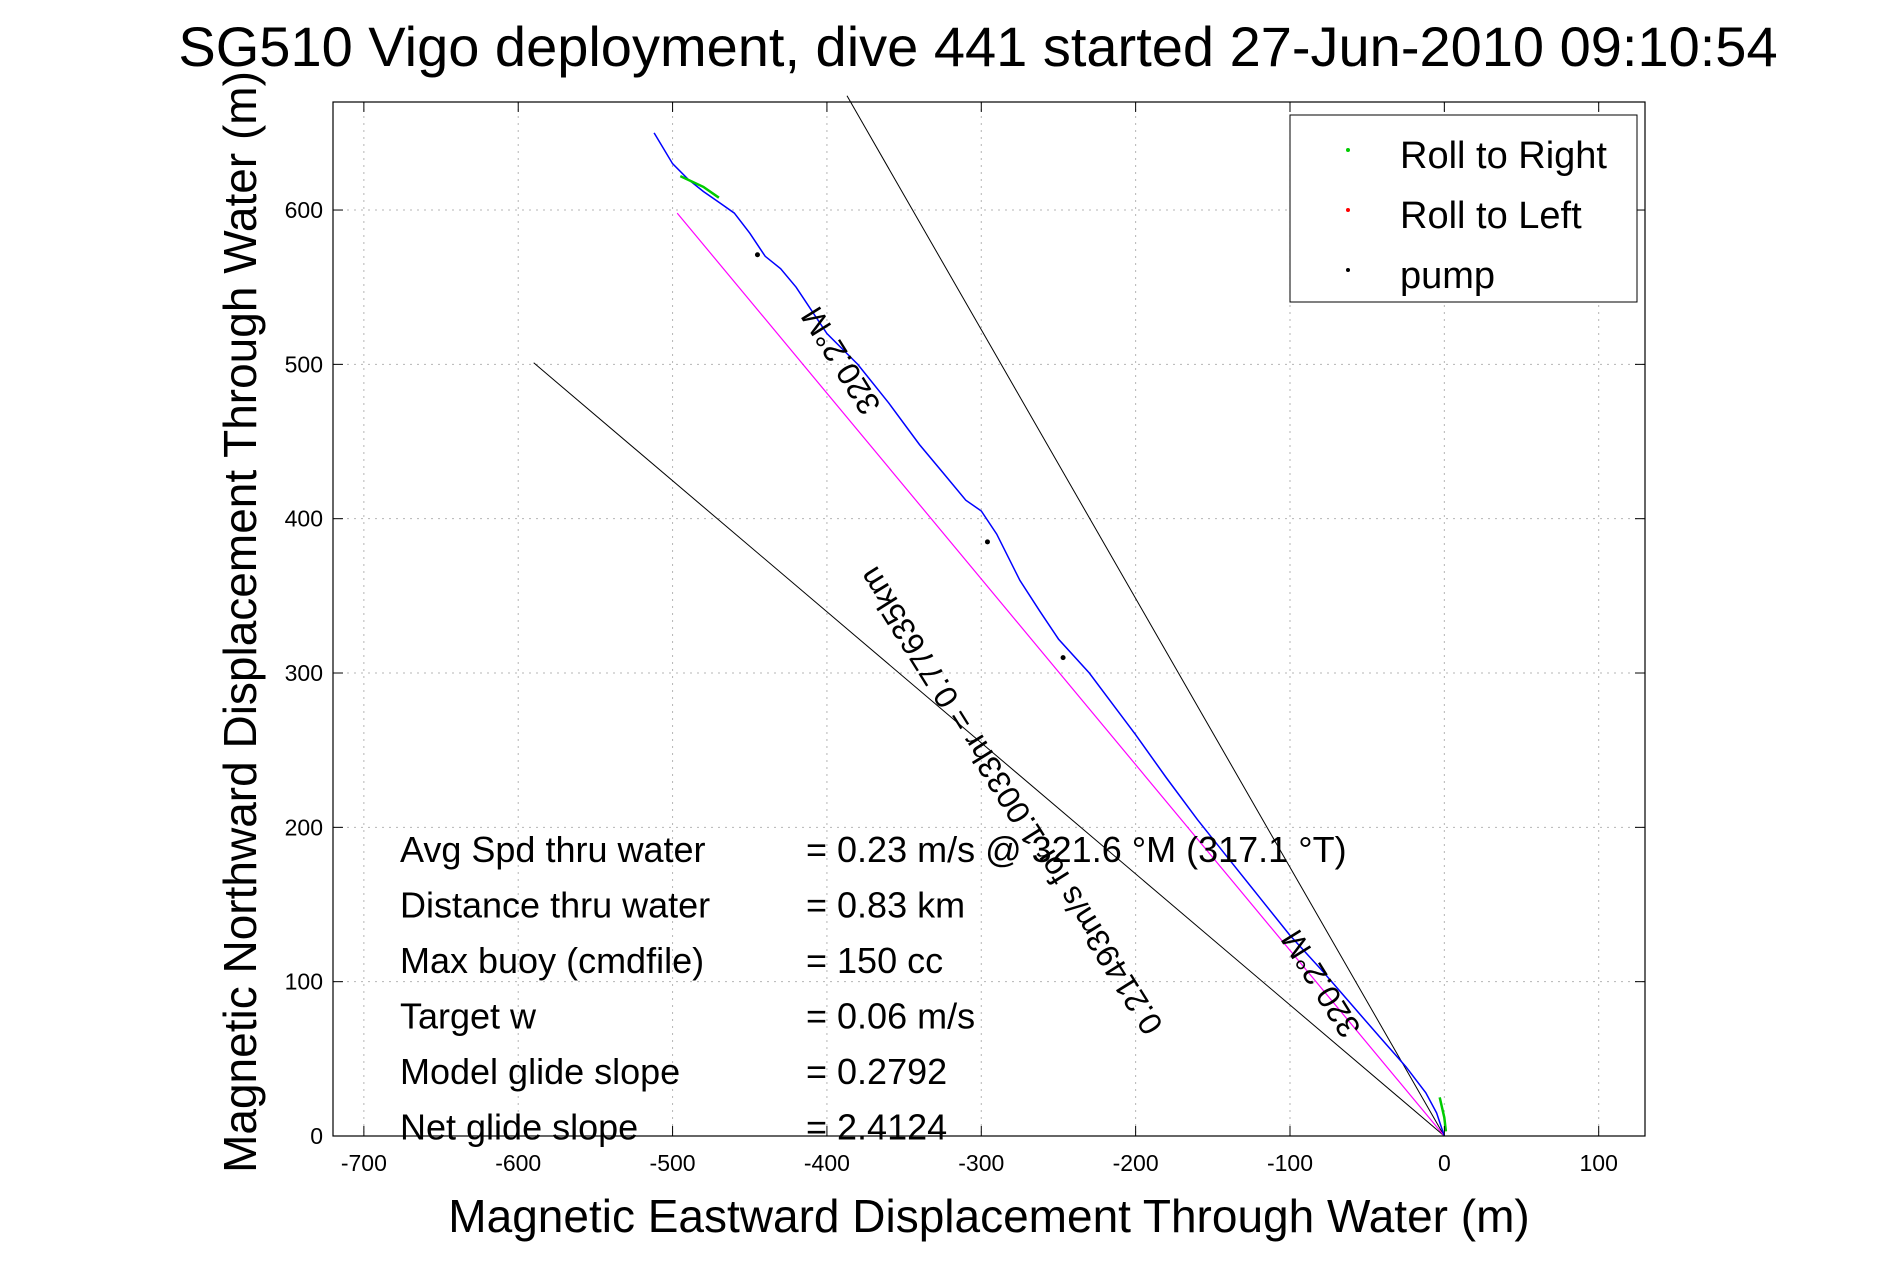 Image resolution: width=1891 pixels, height=1262 pixels. What do you see at coordinates (876, 1127) in the screenshot?
I see `stat-value: = 2.4124` at bounding box center [876, 1127].